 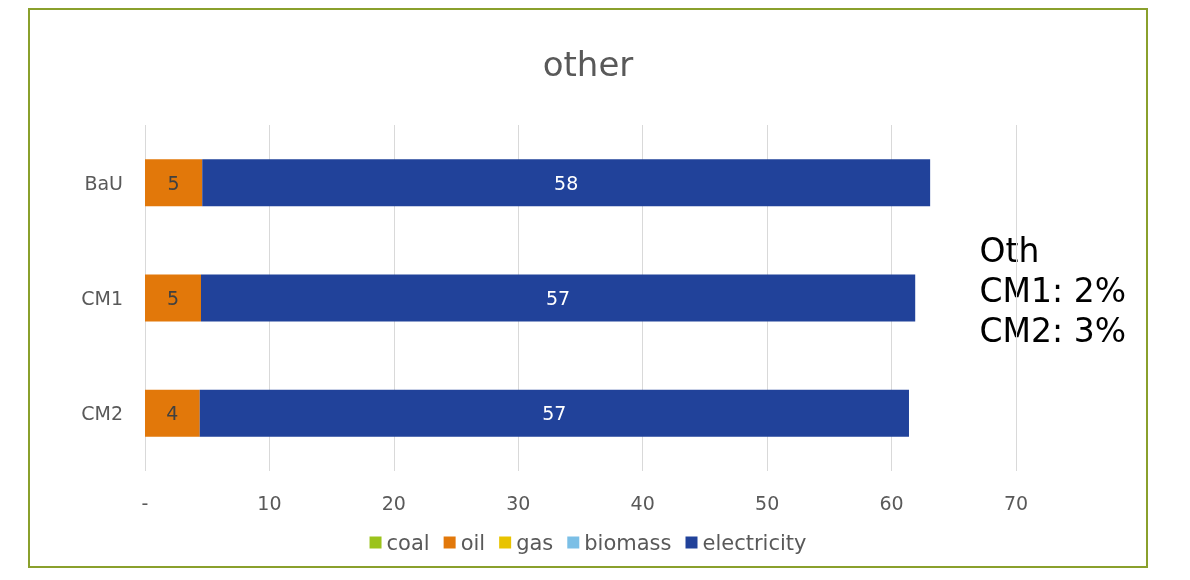 I want to click on x-tick-label: 50, so click(x=767, y=502).